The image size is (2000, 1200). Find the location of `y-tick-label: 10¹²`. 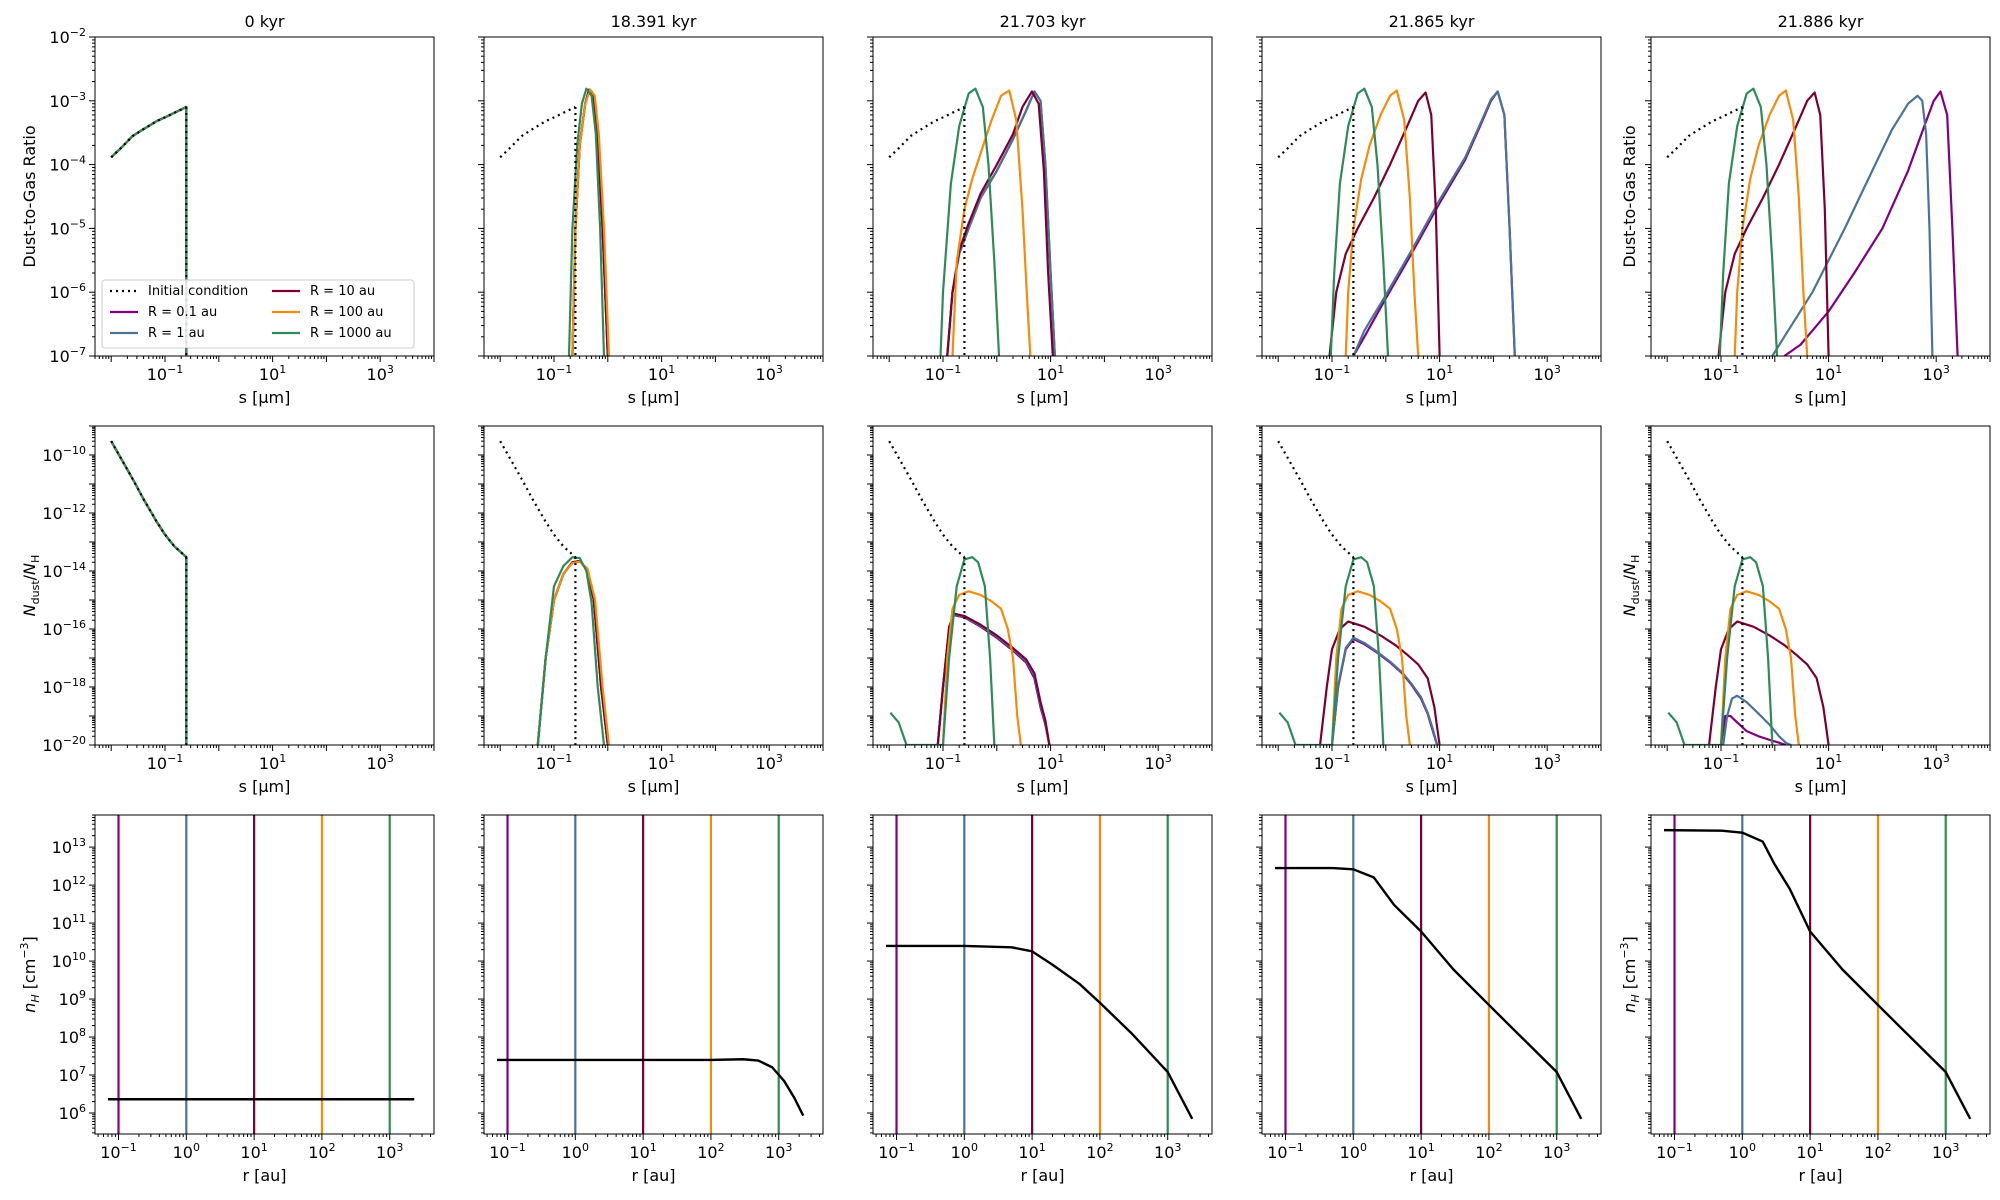

y-tick-label: 10¹² is located at coordinates (69, 884).